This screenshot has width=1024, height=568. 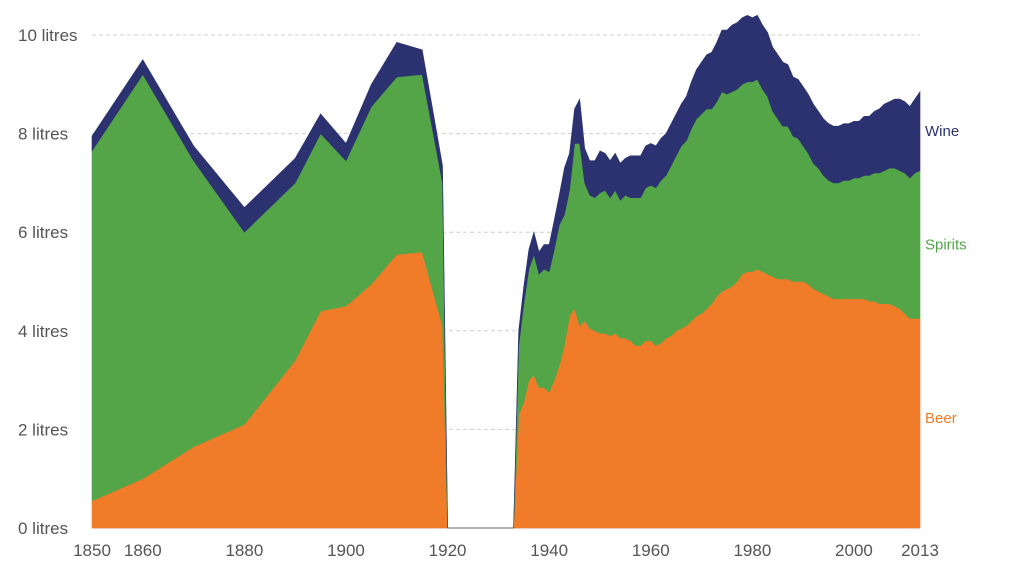 I want to click on x-tick-label-1960: 1960, so click(x=651, y=550).